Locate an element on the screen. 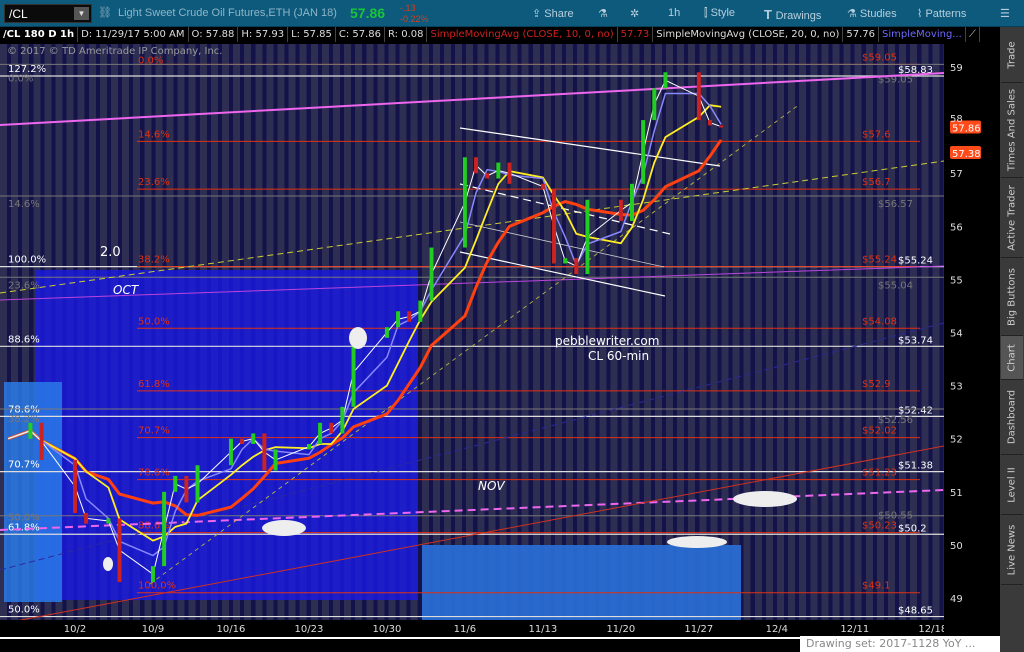  fib-white-pct: 50.0% is located at coordinates (24, 610).